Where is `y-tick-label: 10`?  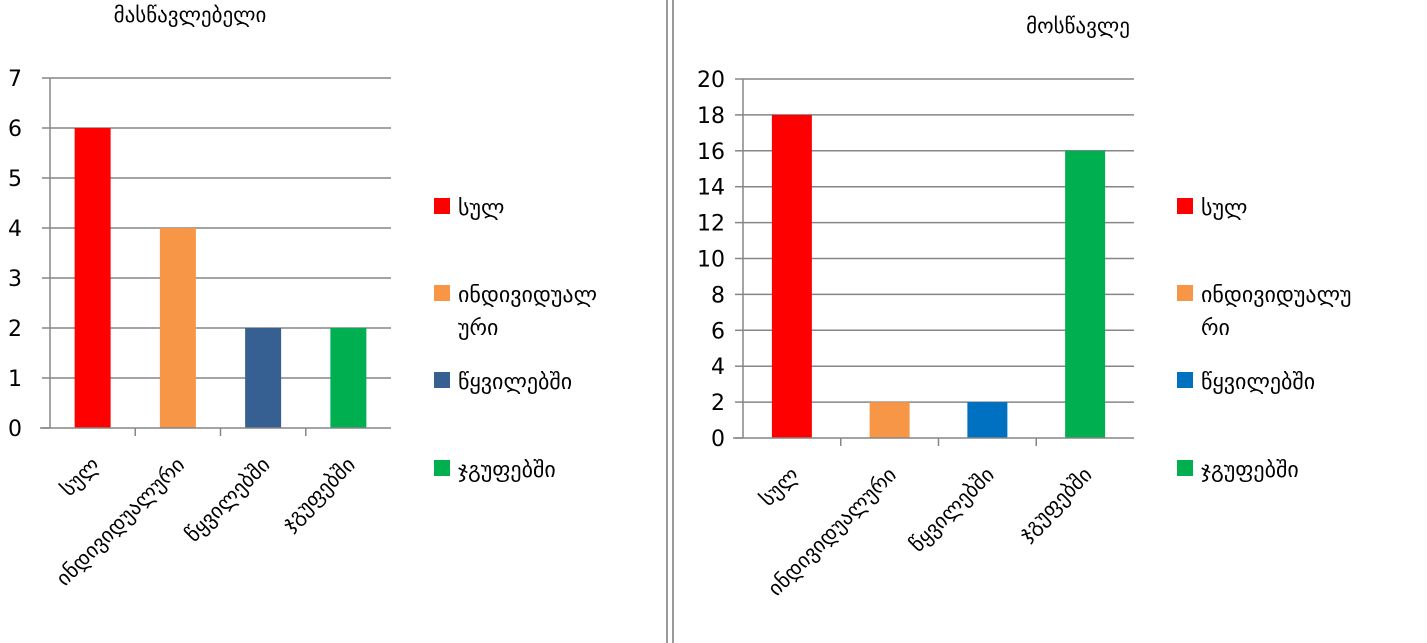
y-tick-label: 10 is located at coordinates (711, 260).